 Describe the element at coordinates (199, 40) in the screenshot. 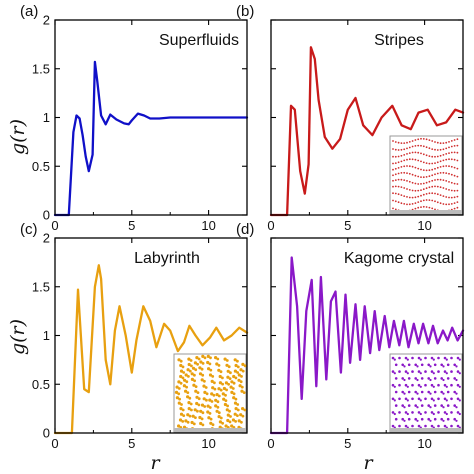

I see `panel-title: Superfluids` at that location.